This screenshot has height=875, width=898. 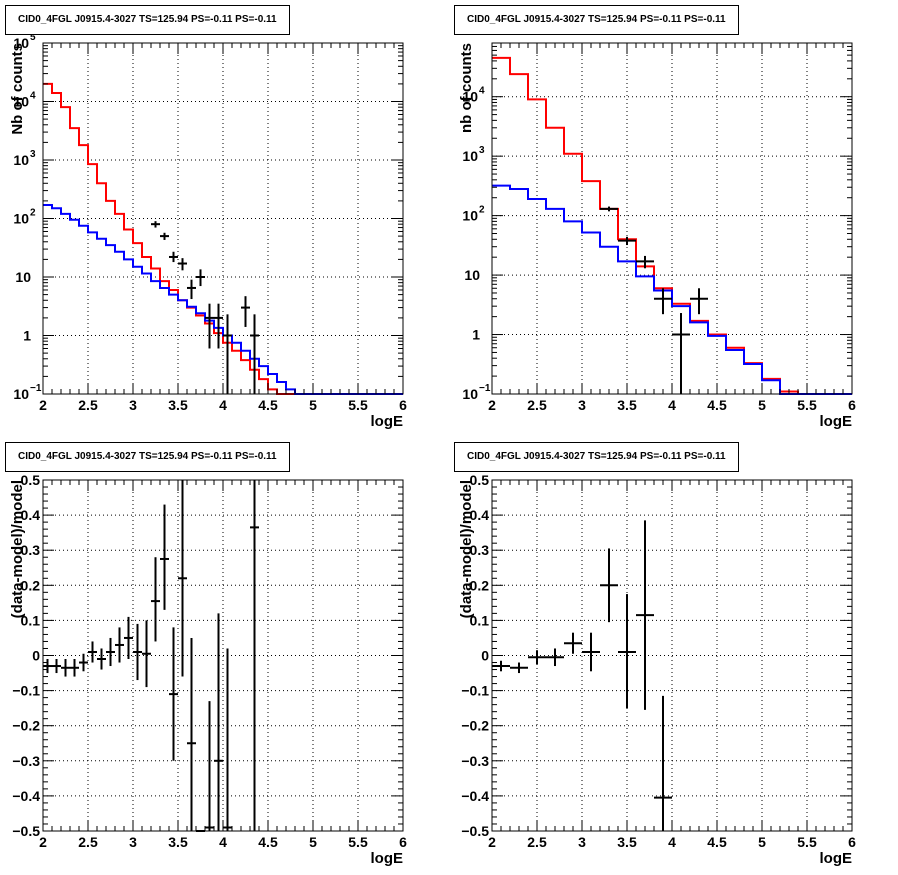 What do you see at coordinates (475, 831) in the screenshot?
I see `y-tick-label: −0.5` at bounding box center [475, 831].